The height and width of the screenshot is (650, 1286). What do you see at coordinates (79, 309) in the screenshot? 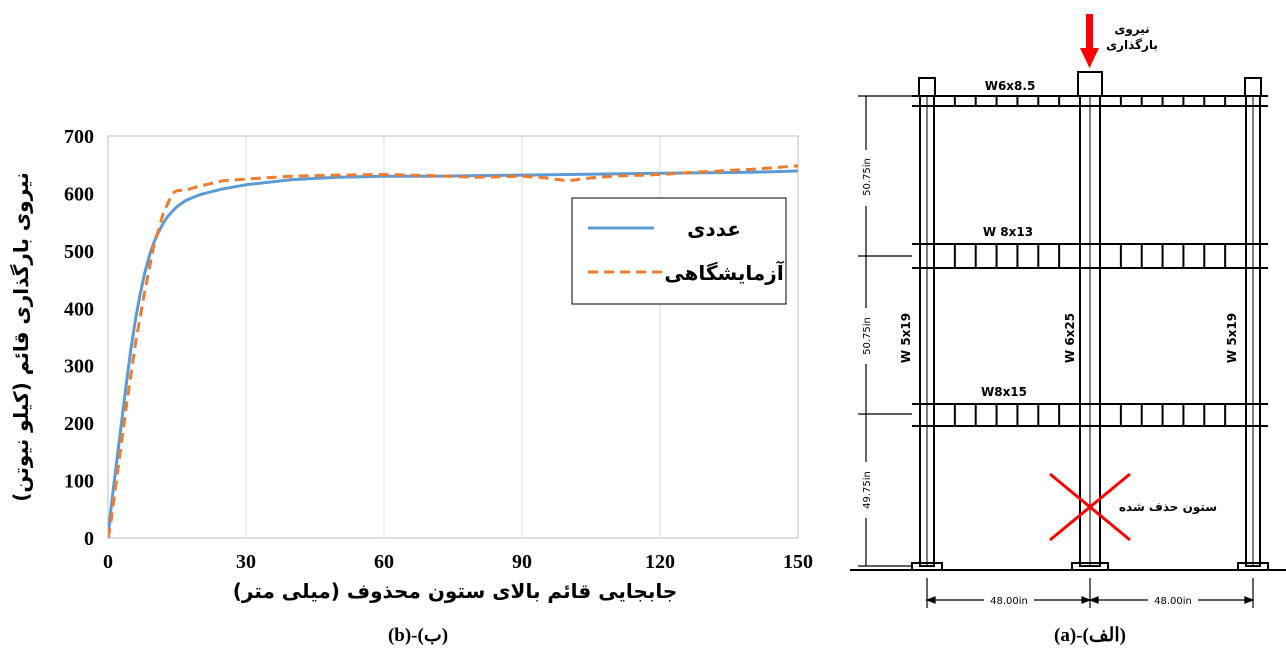
I see `y-tick-label: 400` at bounding box center [79, 309].